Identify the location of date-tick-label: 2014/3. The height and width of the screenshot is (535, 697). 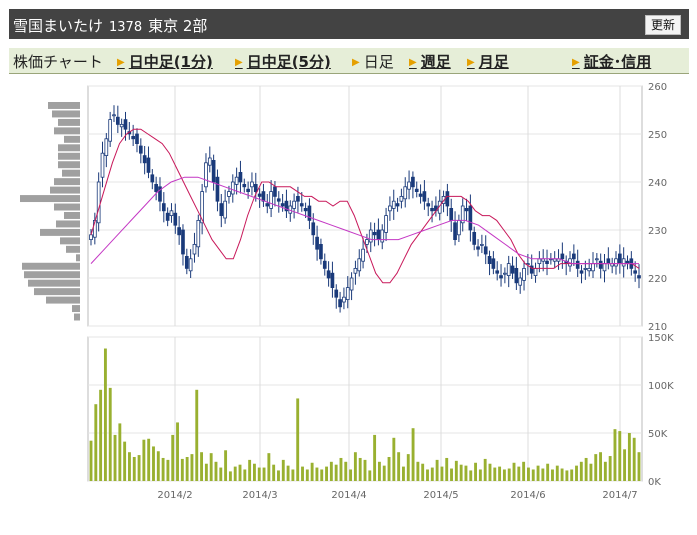
(259, 495).